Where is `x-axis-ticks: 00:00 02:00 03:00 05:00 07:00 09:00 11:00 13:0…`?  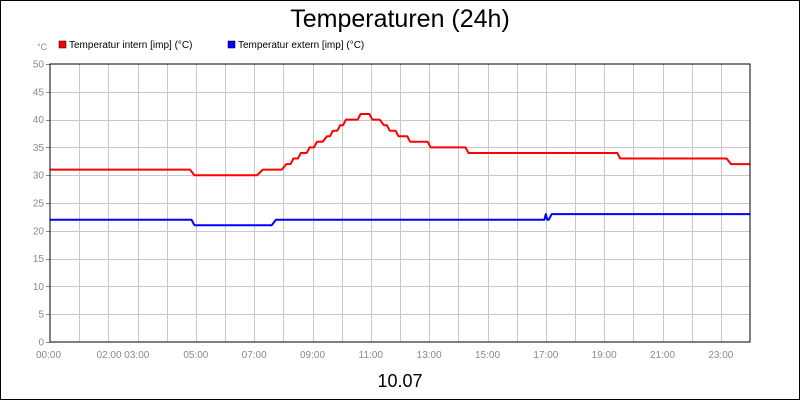
x-axis-ticks: 00:00 02:00 03:00 05:00 07:00 09:00 11:00 13:0… is located at coordinates (385, 355).